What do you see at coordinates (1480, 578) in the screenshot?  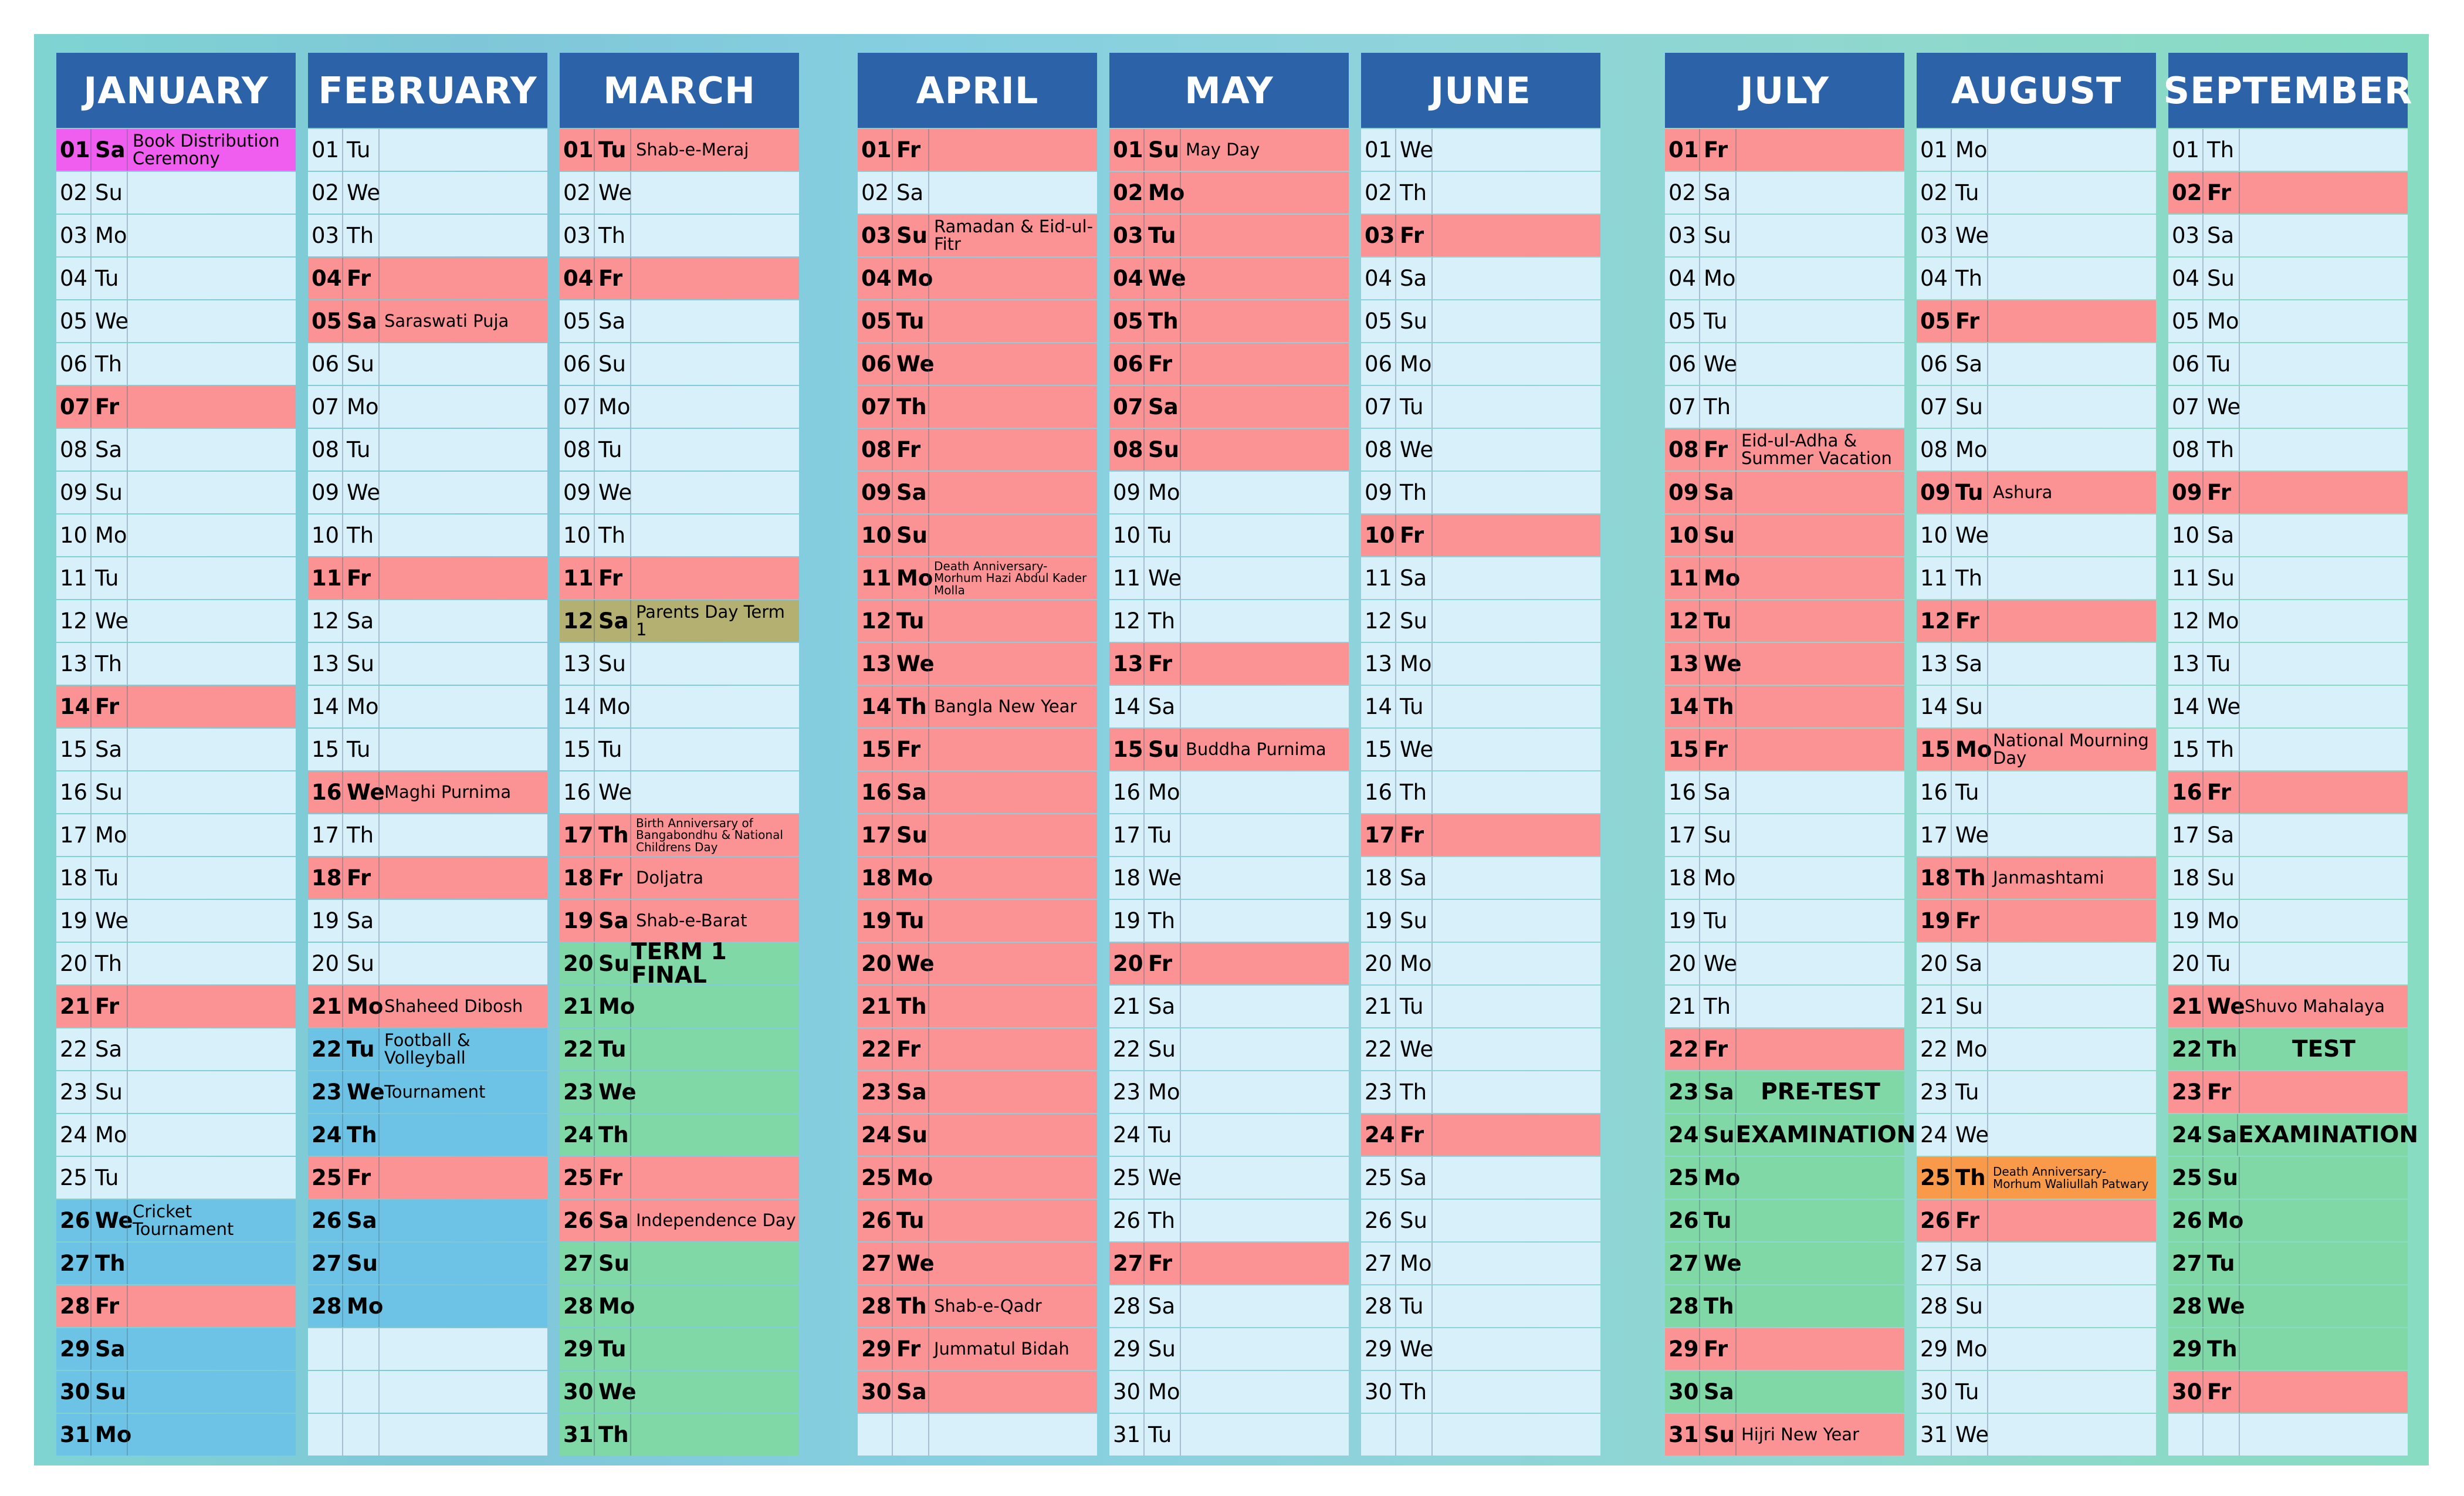 I see `day-row: 11 Sa` at bounding box center [1480, 578].